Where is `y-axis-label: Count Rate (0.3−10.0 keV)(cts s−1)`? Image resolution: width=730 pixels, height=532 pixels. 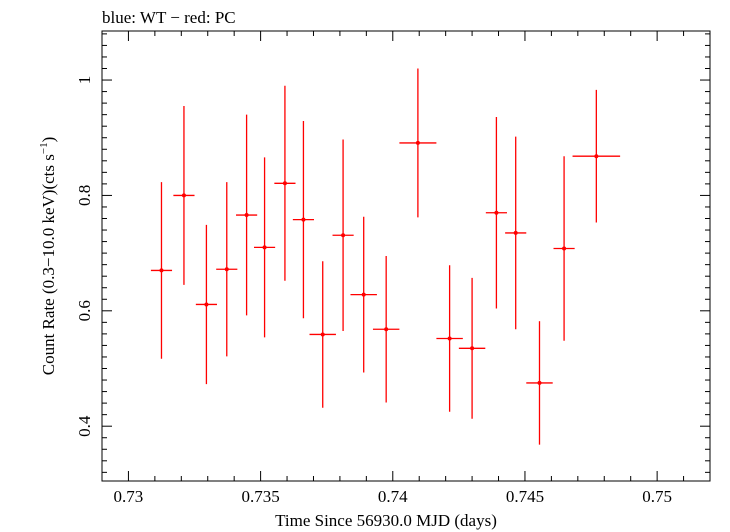 y-axis-label: Count Rate (0.3−10.0 keV)(cts s−1) is located at coordinates (48, 256).